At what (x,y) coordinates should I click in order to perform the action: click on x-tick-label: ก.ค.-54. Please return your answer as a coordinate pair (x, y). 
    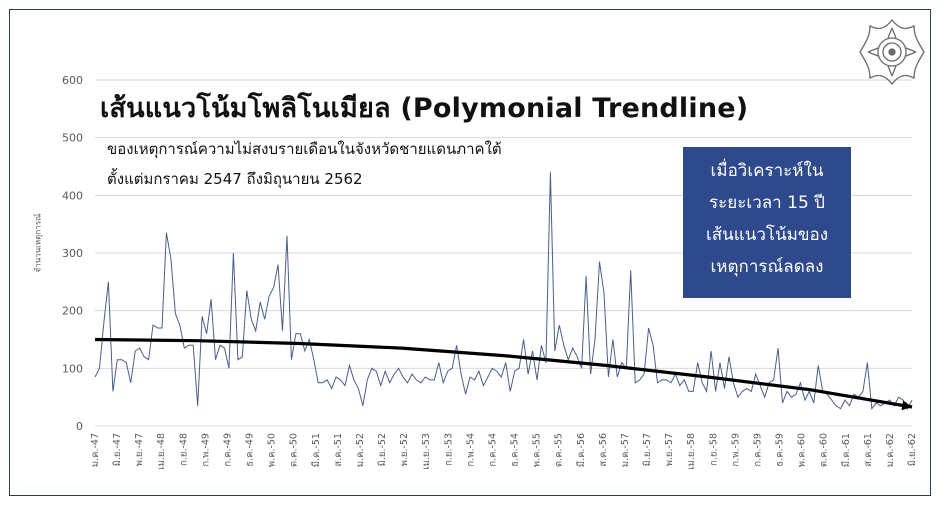
    Looking at the image, I should click on (492, 450).